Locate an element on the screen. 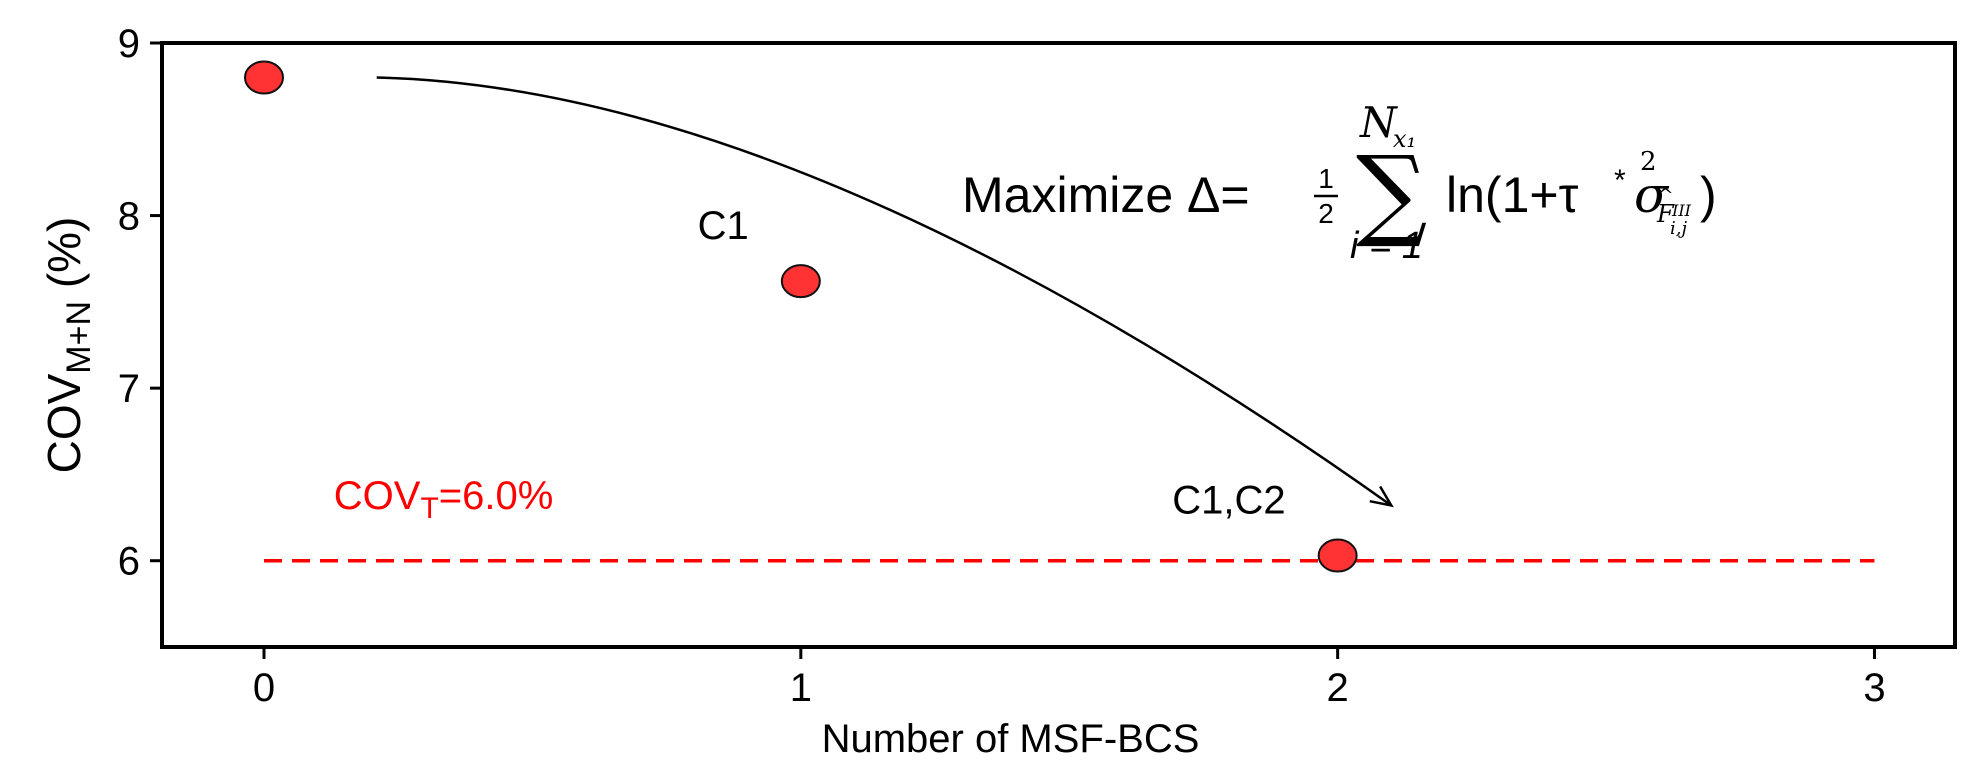 The width and height of the screenshot is (1976, 782). point-label: C1 is located at coordinates (723, 226).